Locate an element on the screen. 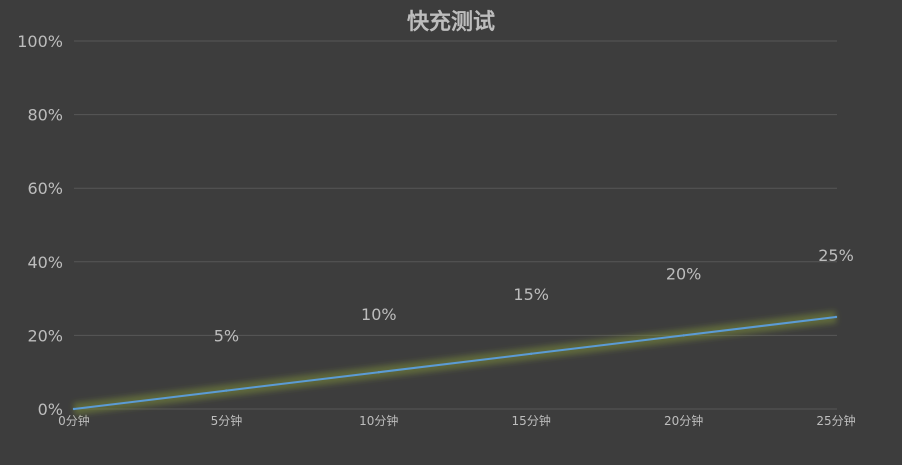 The height and width of the screenshot is (465, 902). data-label: 20% is located at coordinates (684, 273).